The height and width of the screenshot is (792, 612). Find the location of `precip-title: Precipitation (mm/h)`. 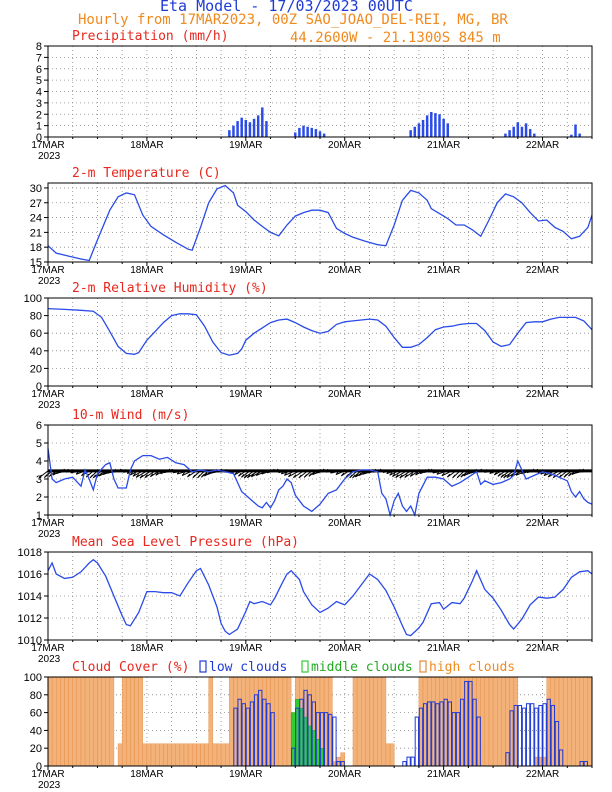

precip-title: Precipitation (mm/h) is located at coordinates (150, 36).